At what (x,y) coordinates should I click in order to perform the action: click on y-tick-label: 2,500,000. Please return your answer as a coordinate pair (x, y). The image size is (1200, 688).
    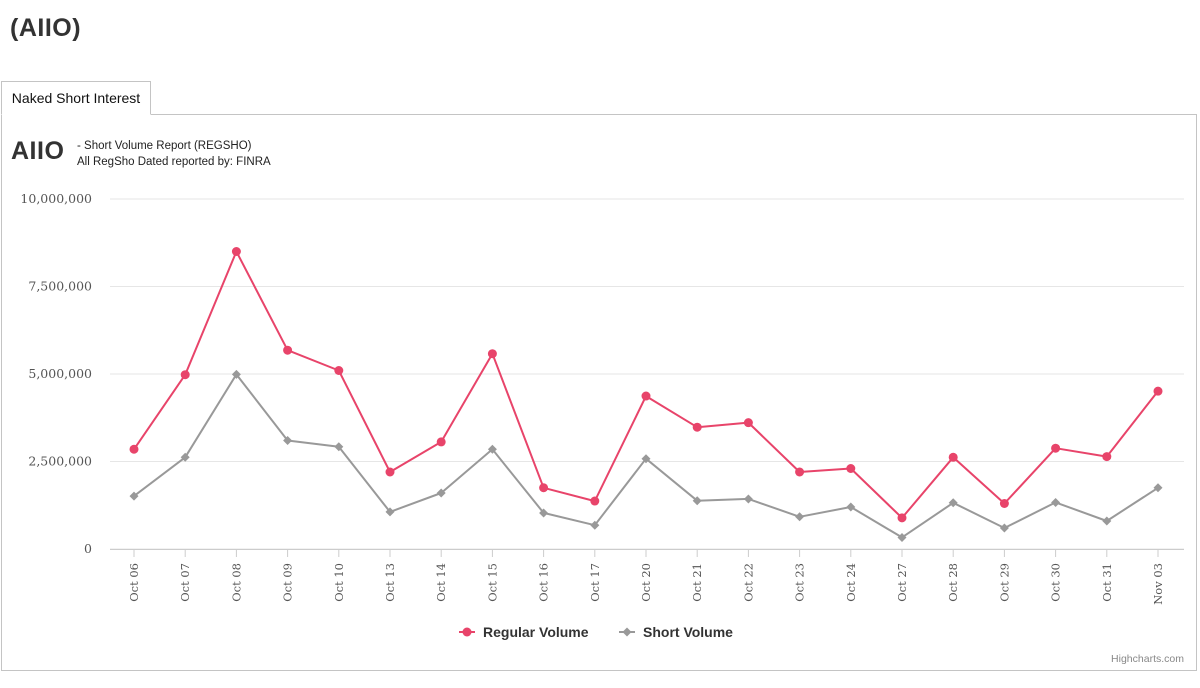
    Looking at the image, I should click on (60, 461).